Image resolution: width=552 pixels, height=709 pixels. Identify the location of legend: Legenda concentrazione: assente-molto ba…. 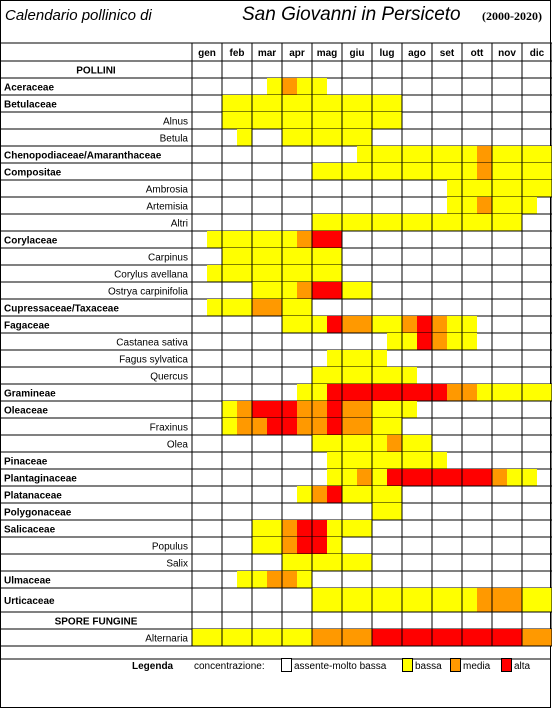
(275, 667).